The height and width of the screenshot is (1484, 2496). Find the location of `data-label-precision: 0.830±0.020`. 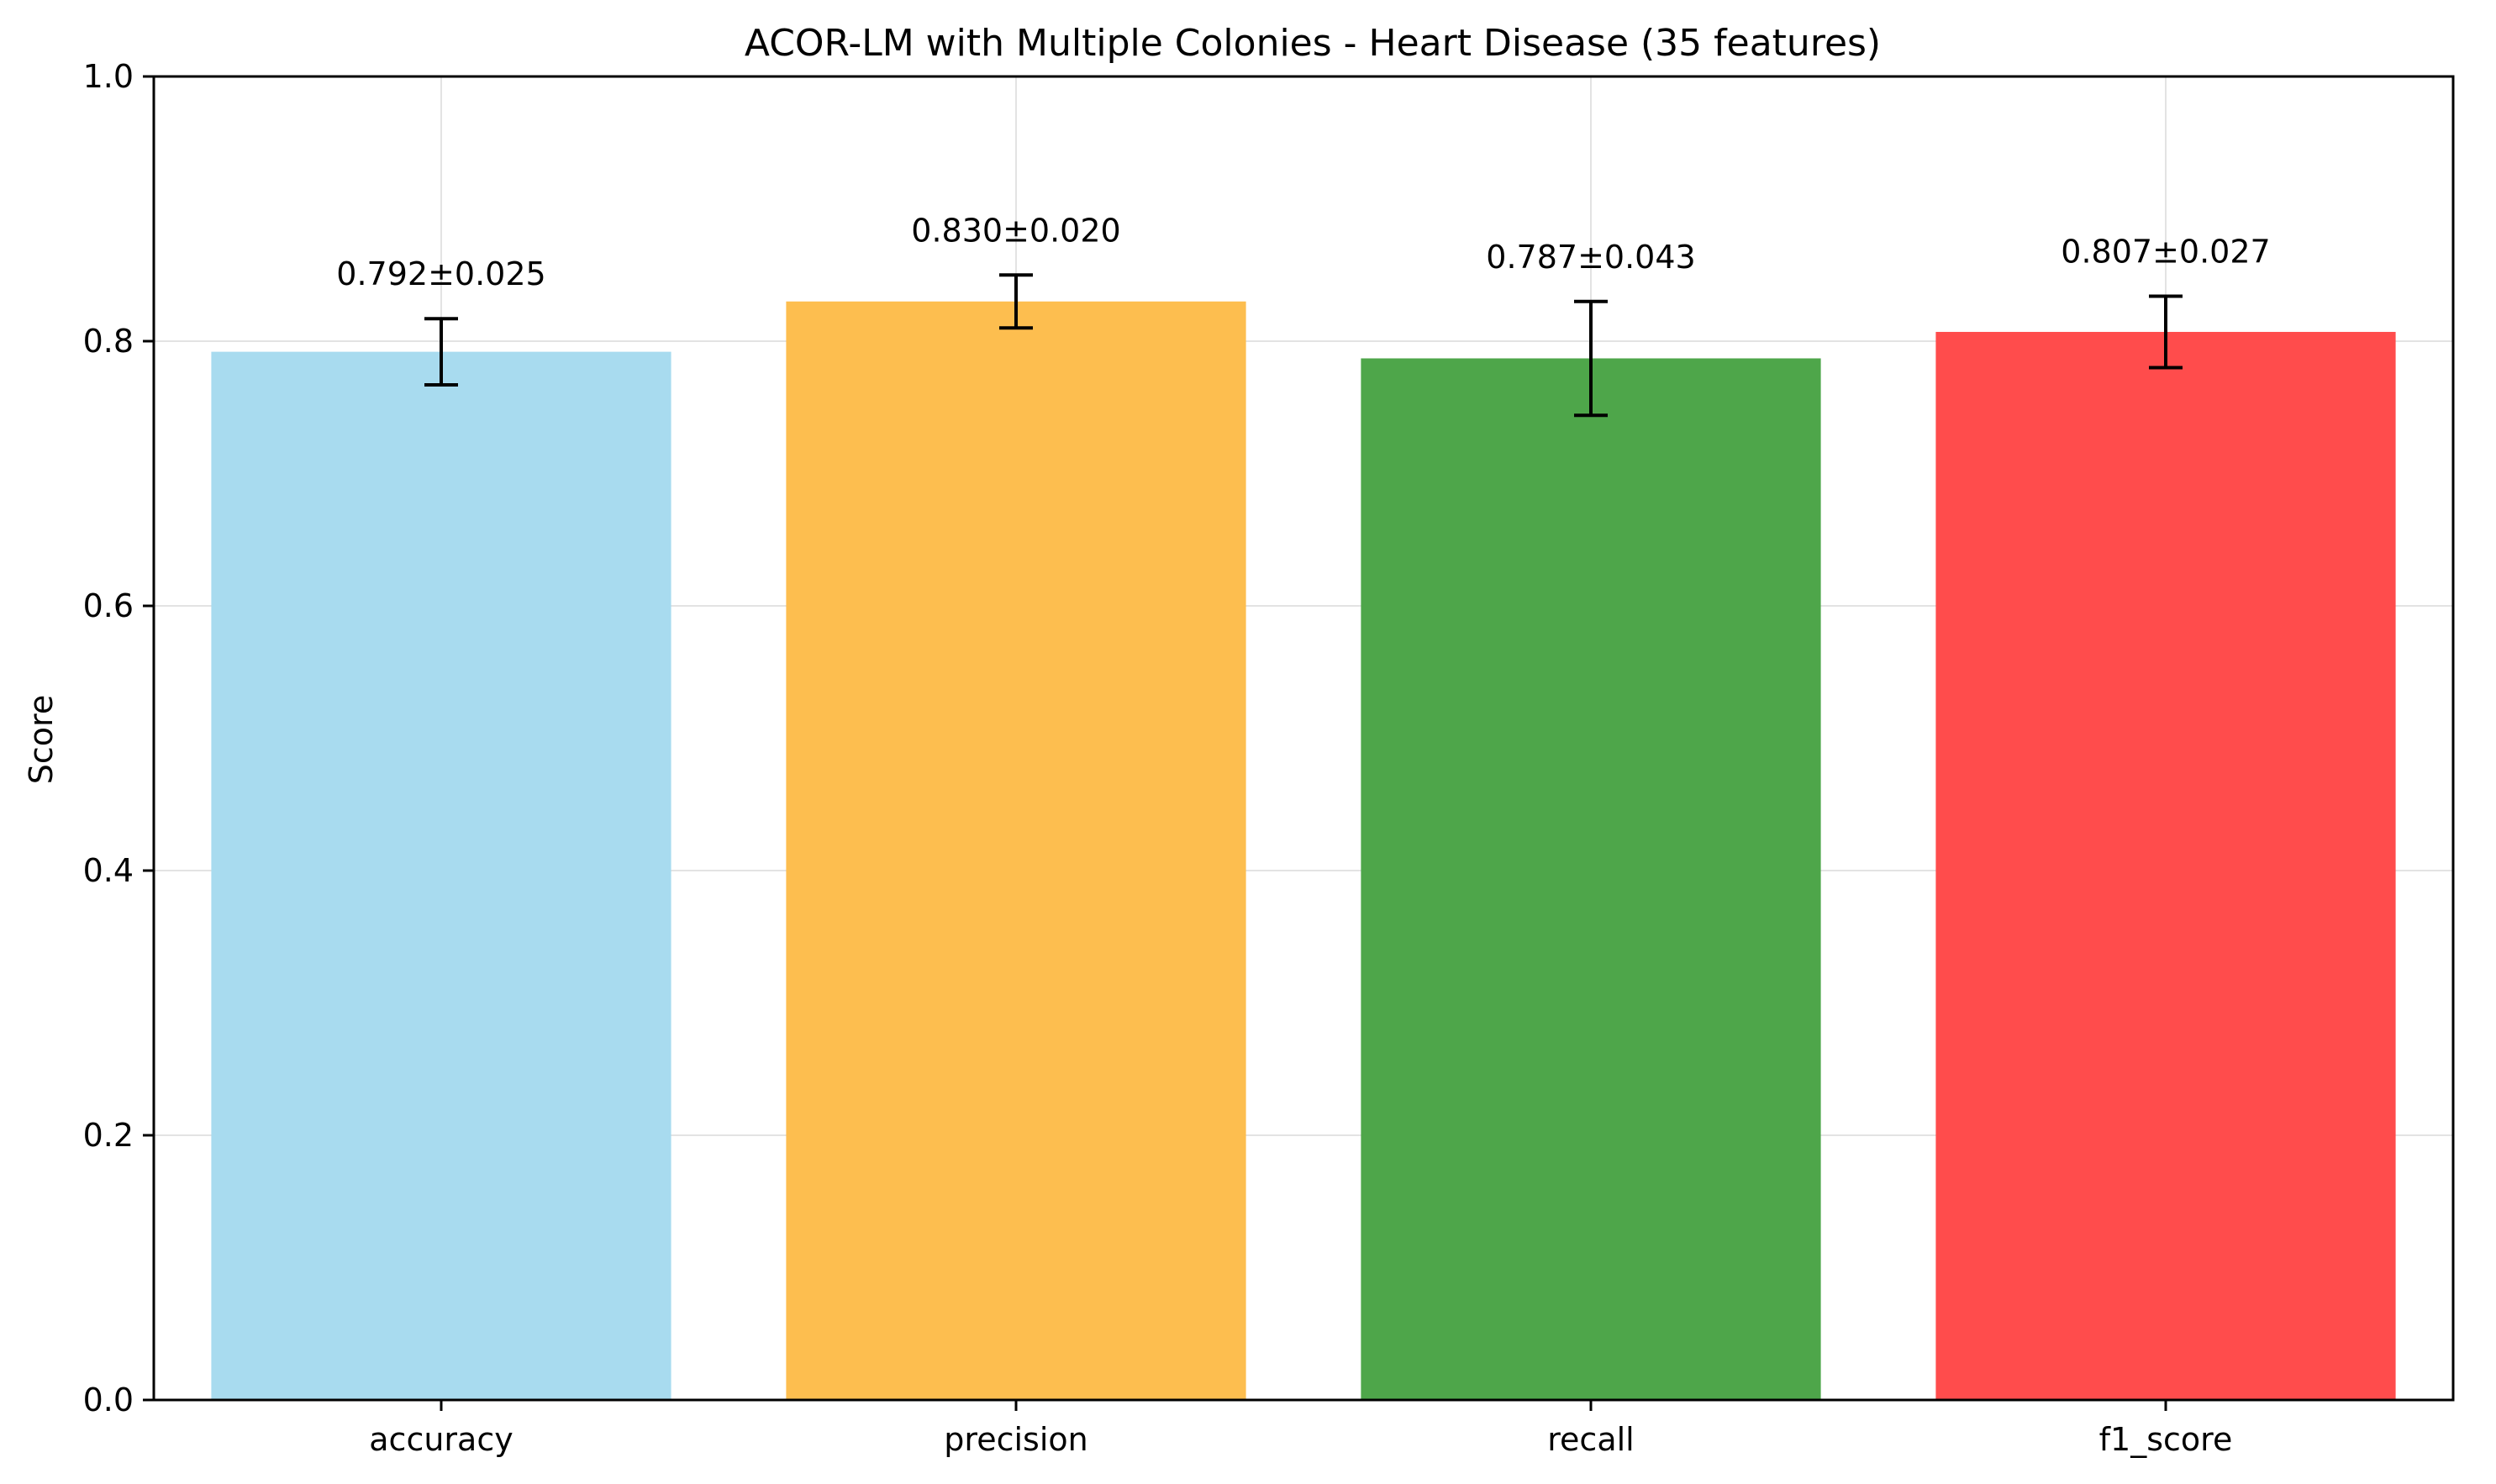

data-label-precision: 0.830±0.020 is located at coordinates (1016, 230).